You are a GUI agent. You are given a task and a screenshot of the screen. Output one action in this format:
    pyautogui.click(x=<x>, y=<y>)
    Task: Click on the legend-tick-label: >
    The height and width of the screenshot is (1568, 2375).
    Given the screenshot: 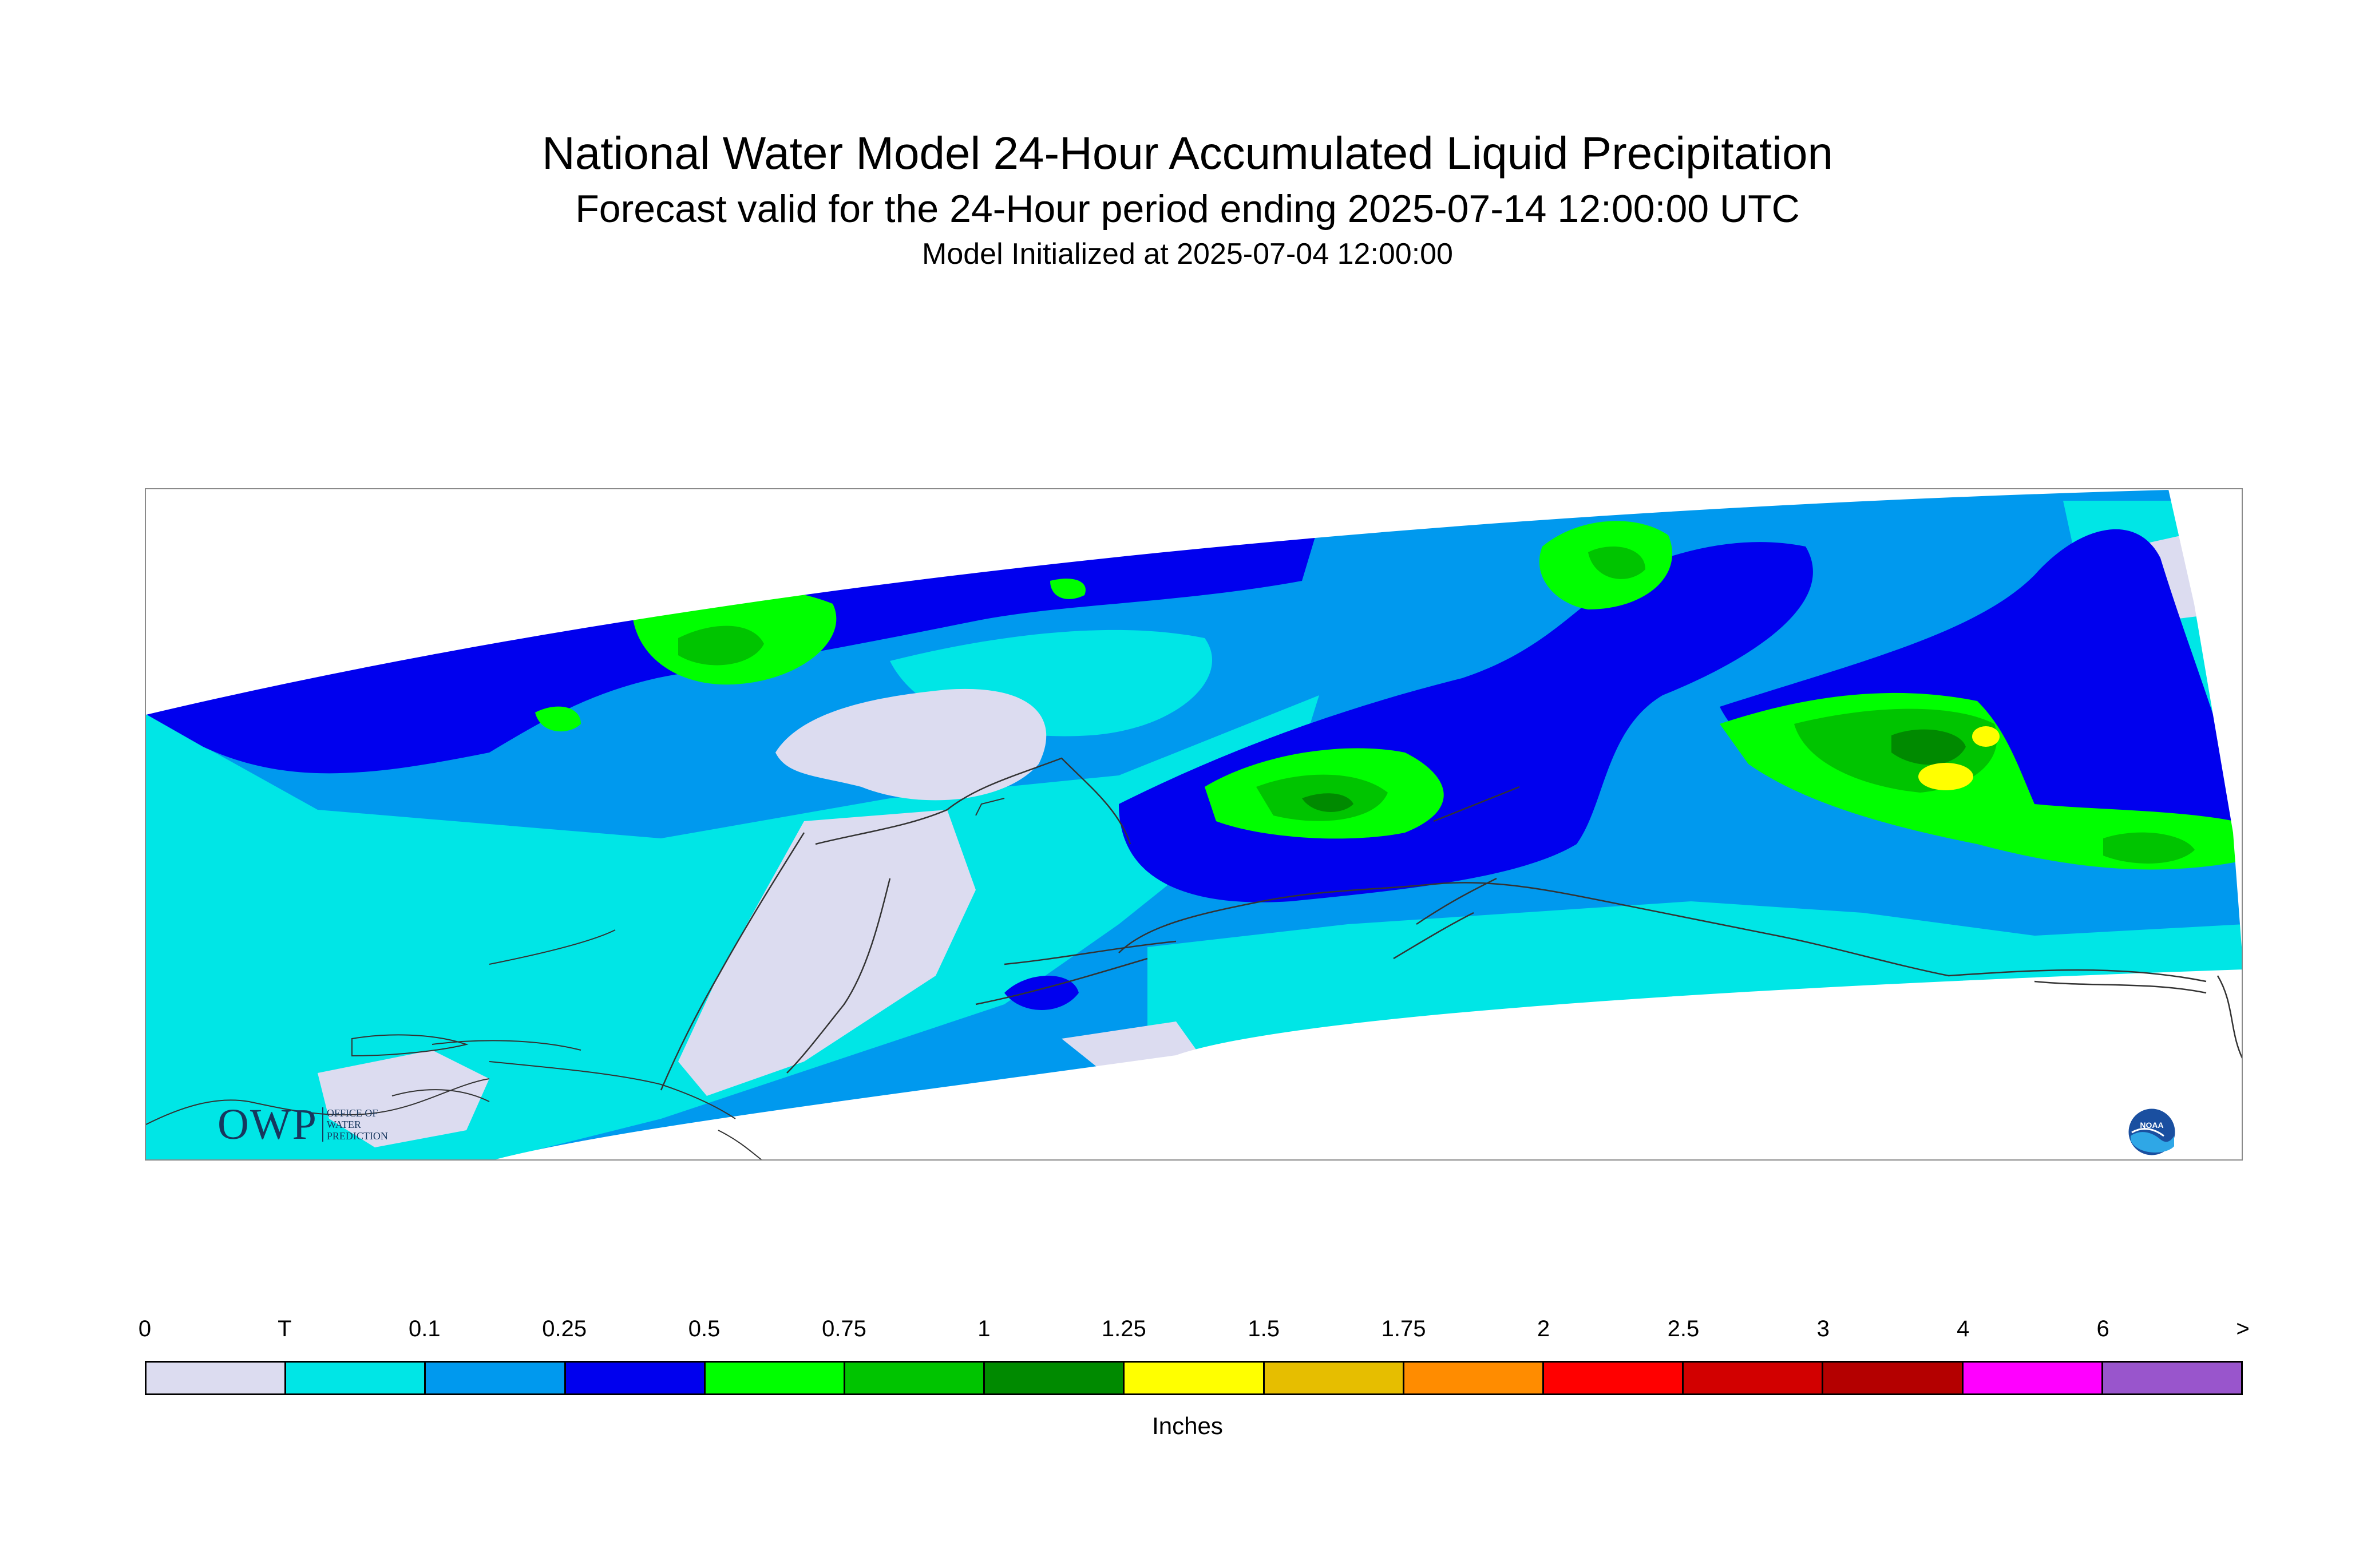 What is the action you would take?
    pyautogui.click(x=2243, y=1328)
    